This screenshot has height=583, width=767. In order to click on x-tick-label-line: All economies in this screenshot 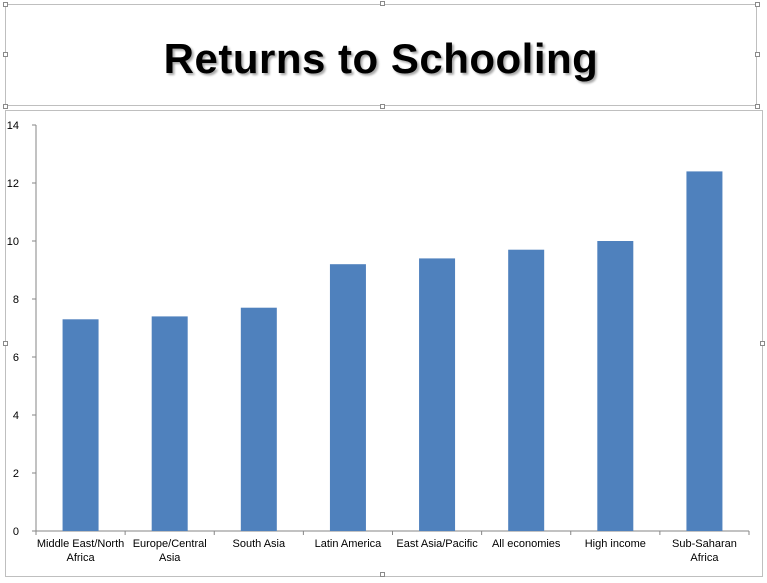, I will do `click(526, 544)`.